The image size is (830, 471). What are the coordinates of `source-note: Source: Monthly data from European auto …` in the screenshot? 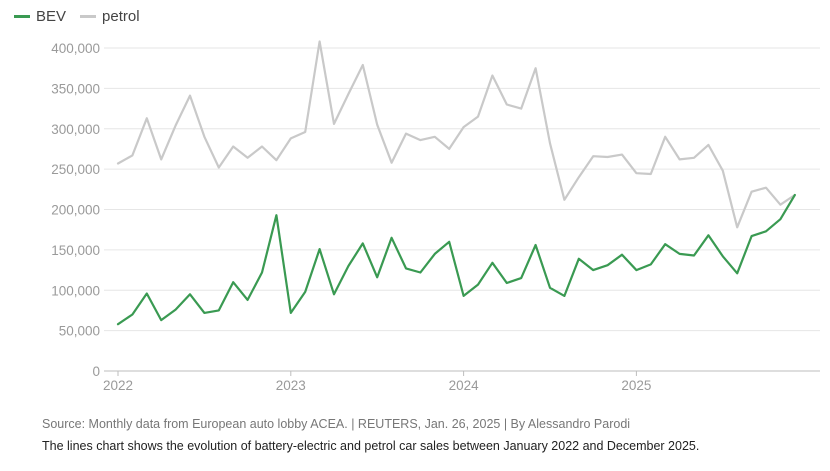 It's located at (336, 424).